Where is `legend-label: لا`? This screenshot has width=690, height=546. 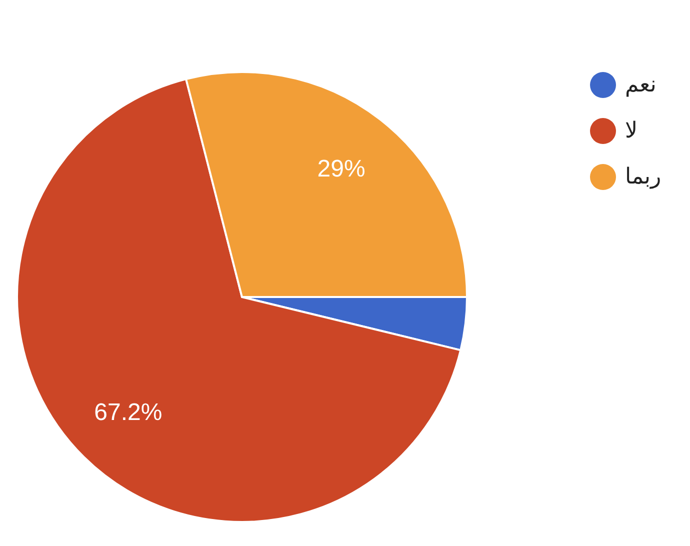
legend-label: لا is located at coordinates (631, 131).